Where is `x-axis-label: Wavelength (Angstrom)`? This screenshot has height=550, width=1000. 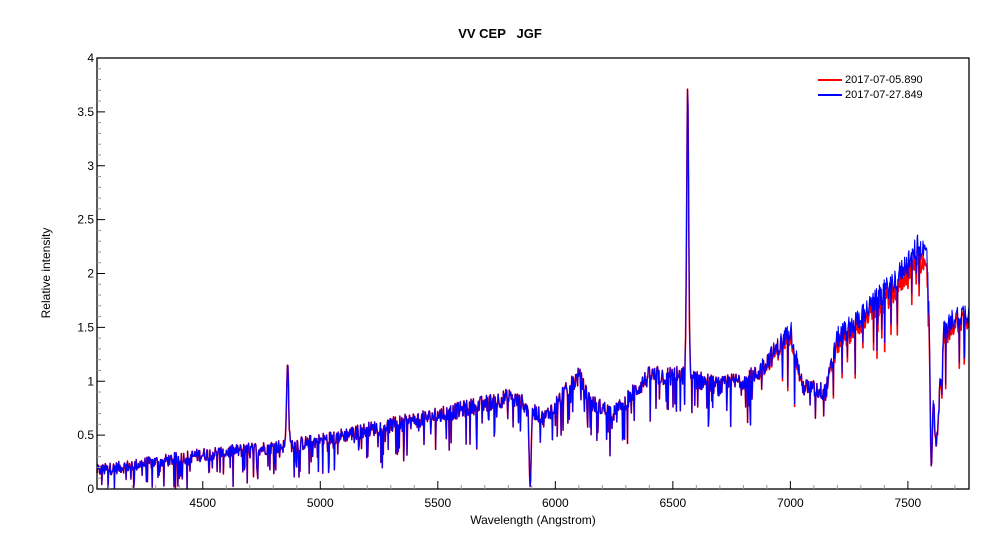 x-axis-label: Wavelength (Angstrom) is located at coordinates (533, 520).